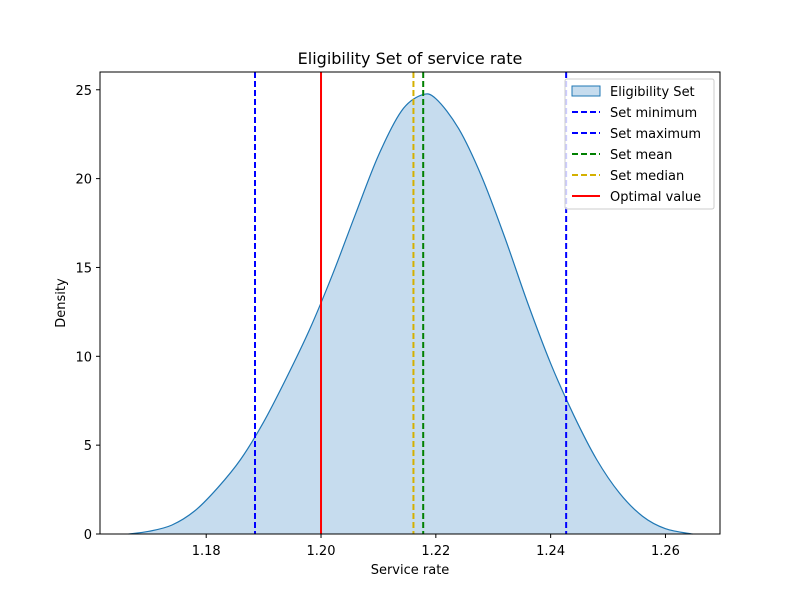 This screenshot has height=600, width=800. I want to click on y-axis-label: Density, so click(61, 303).